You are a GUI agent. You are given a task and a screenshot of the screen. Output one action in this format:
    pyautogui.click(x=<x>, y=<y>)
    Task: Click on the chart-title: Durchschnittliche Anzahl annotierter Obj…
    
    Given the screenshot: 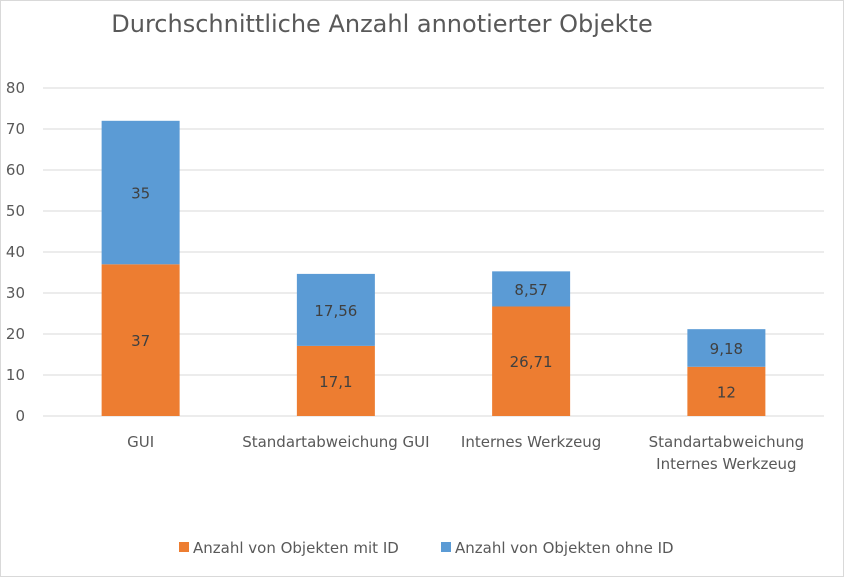 What is the action you would take?
    pyautogui.click(x=381, y=24)
    